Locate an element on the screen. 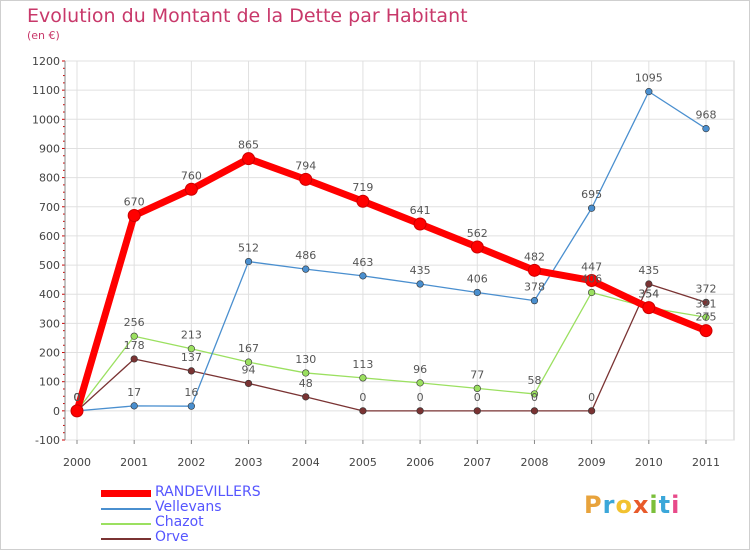  data-label: 562 is located at coordinates (477, 233).